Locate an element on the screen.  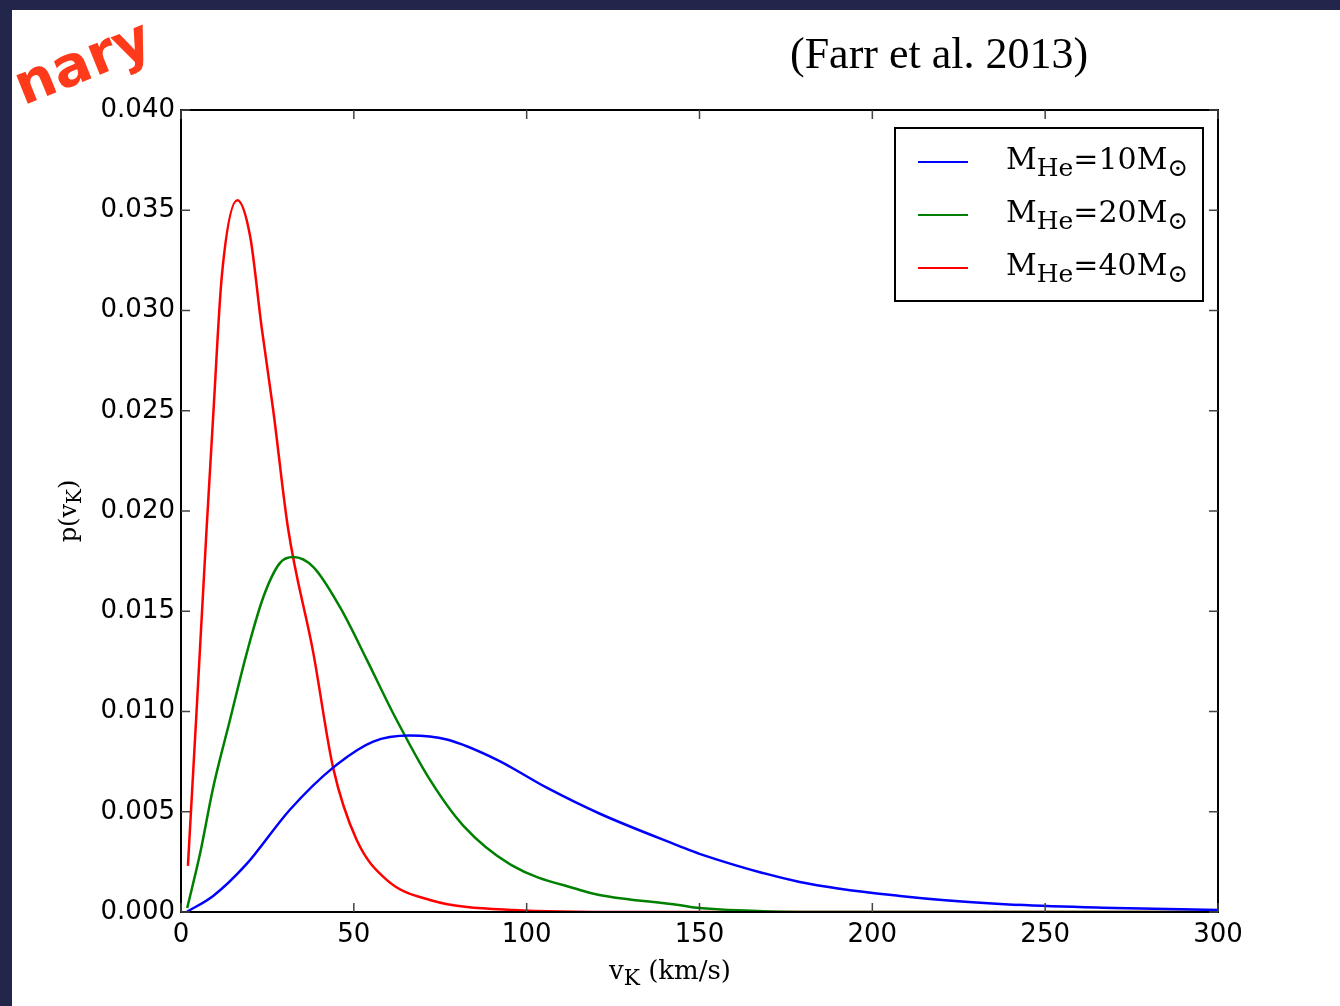
y-tick-label: 0.035 is located at coordinates (137, 208).